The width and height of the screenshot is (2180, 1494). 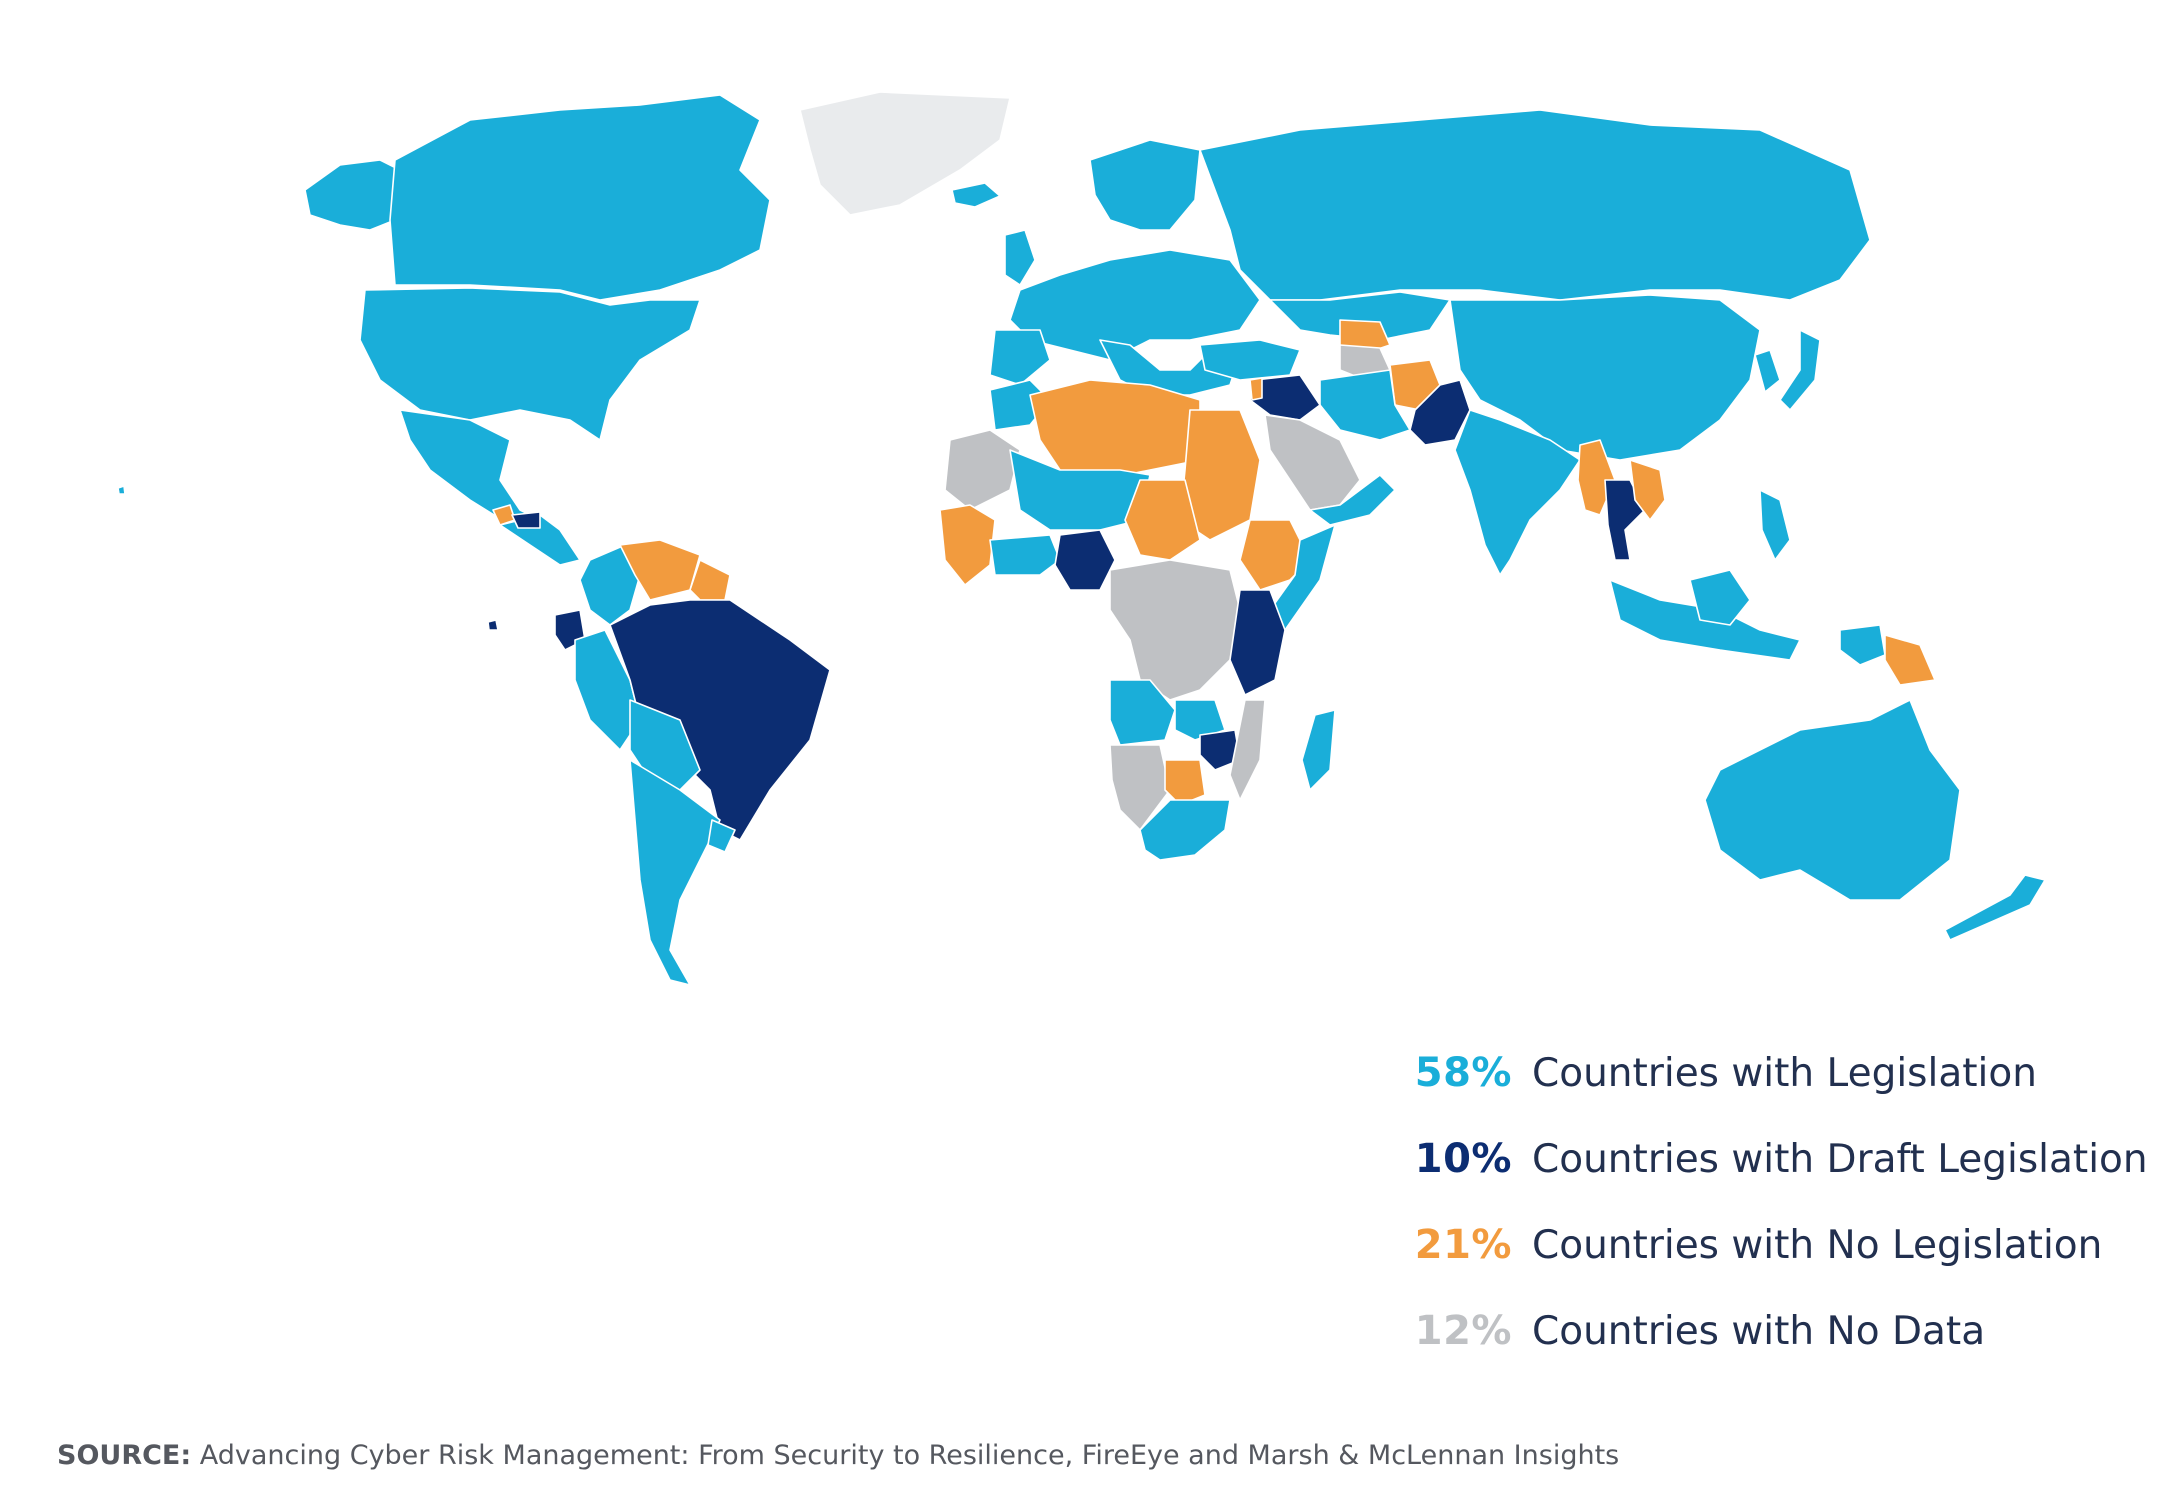 What do you see at coordinates (121, 490) in the screenshot?
I see `region-hawaii` at bounding box center [121, 490].